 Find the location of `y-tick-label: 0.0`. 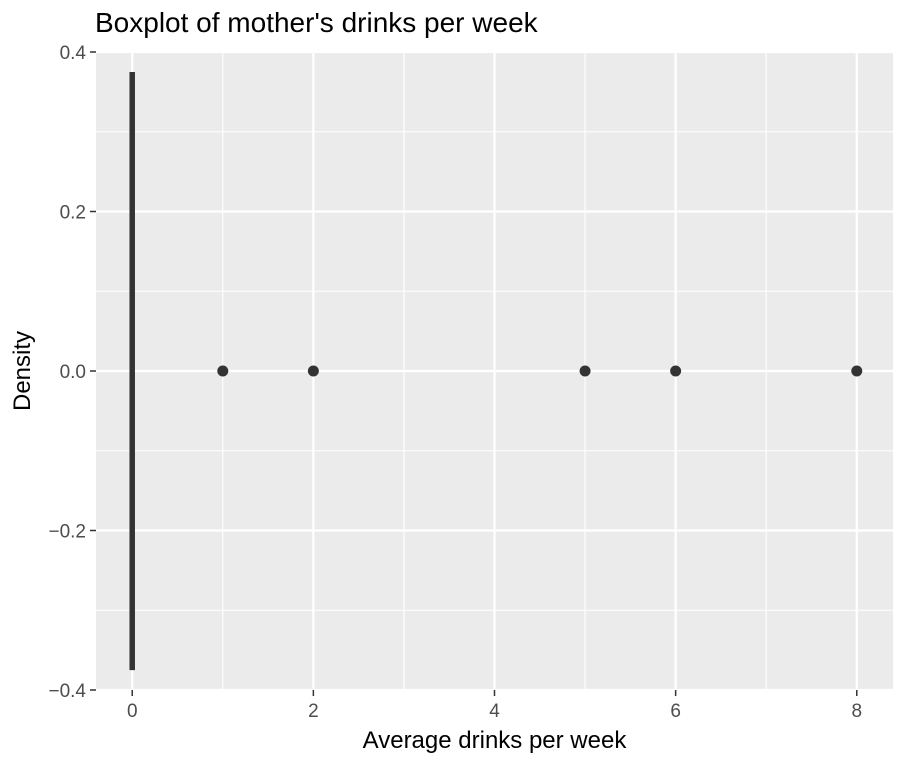

y-tick-label: 0.0 is located at coordinates (73, 372).